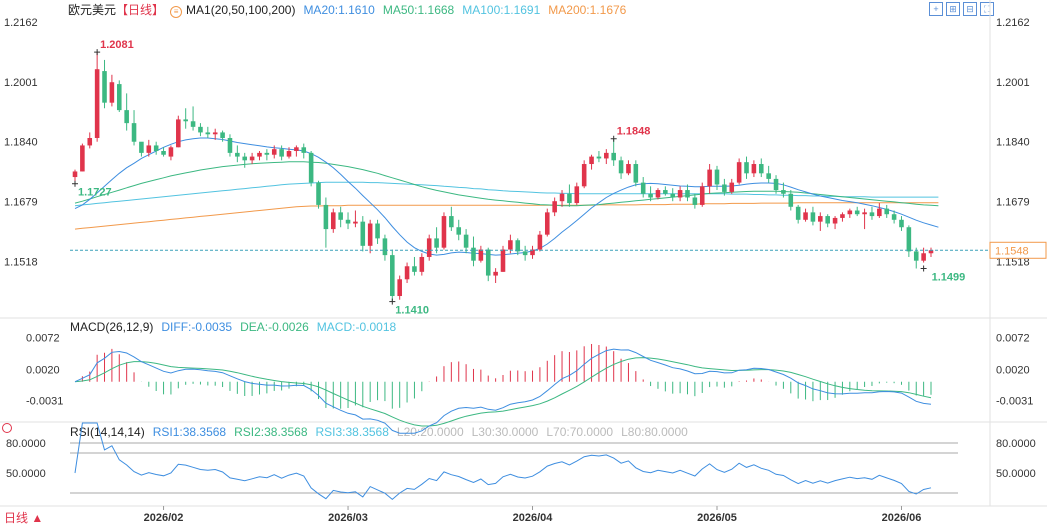 Image resolution: width=1047 pixels, height=525 pixels. I want to click on ma50-value: MA50:1.1668, so click(418, 10).